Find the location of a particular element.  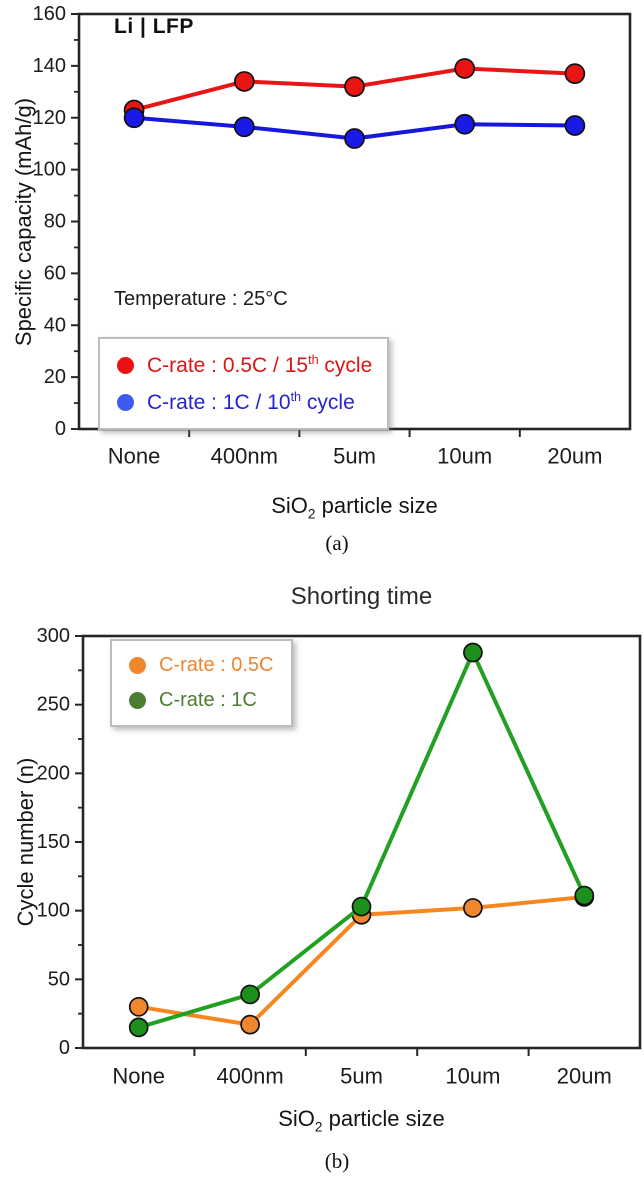

chart-b-x-tick-label: 5um is located at coordinates (361, 1076).